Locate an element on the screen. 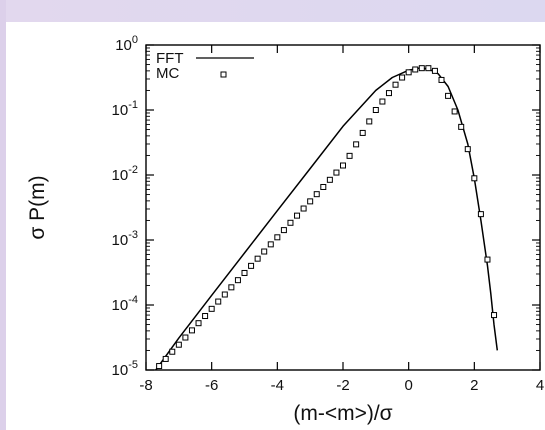 This screenshot has height=430, width=545. x-tick-label: -4 is located at coordinates (277, 385).